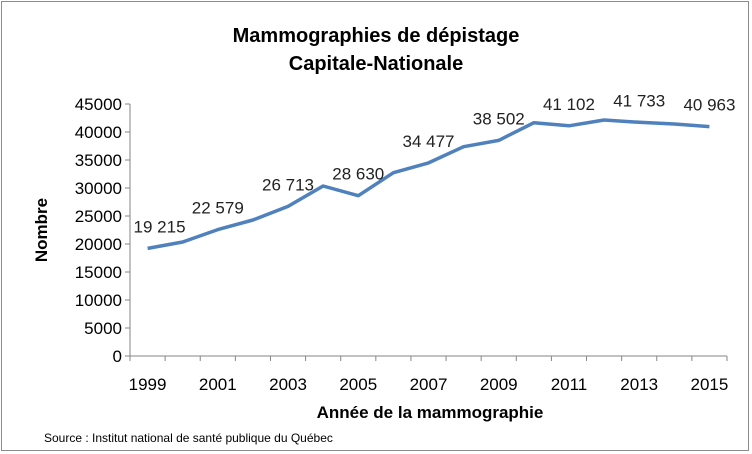 Image resolution: width=752 pixels, height=454 pixels. I want to click on x-tick-label: 2007, so click(429, 384).